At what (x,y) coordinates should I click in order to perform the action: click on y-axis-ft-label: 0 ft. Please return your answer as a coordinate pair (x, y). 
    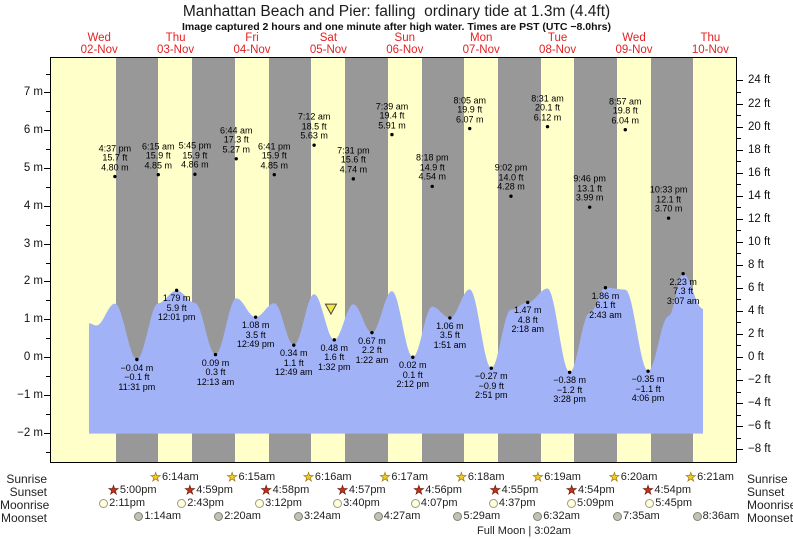
    Looking at the image, I should click on (756, 357).